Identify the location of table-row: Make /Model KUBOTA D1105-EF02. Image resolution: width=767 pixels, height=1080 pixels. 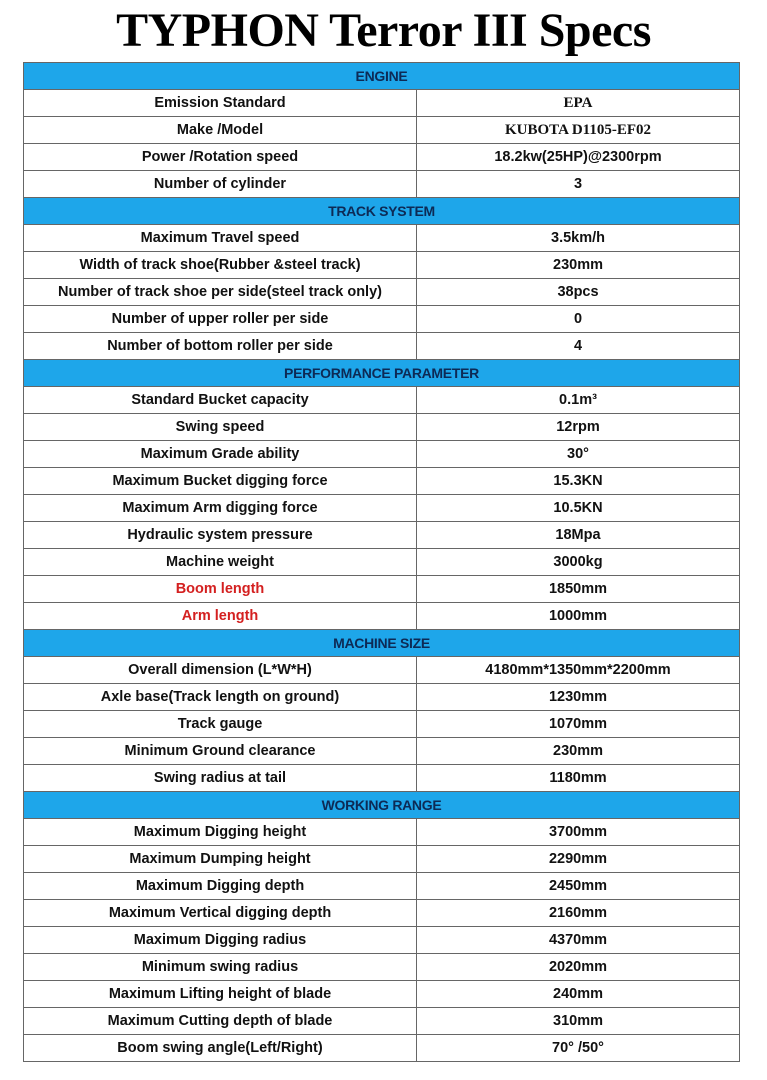
(381, 130).